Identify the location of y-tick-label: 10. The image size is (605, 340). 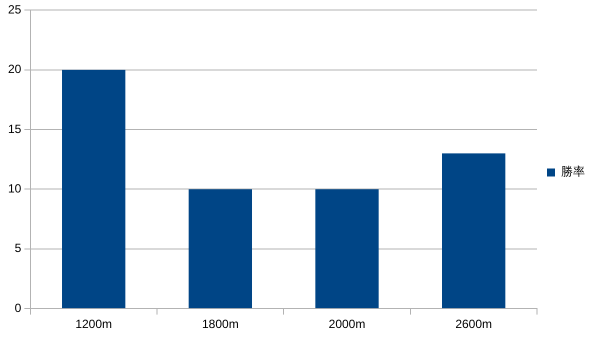
(15, 189).